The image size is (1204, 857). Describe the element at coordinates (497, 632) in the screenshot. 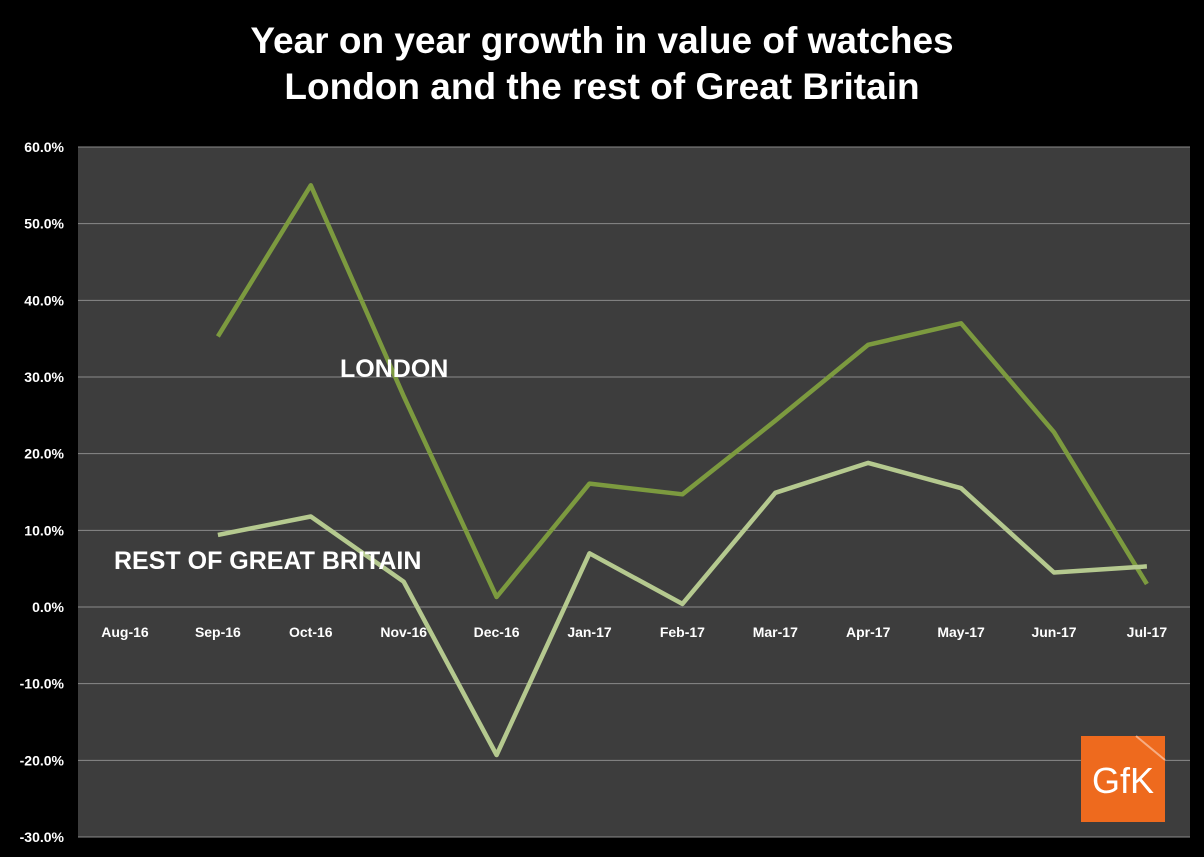

I see `x-tick-label: Dec-16` at that location.